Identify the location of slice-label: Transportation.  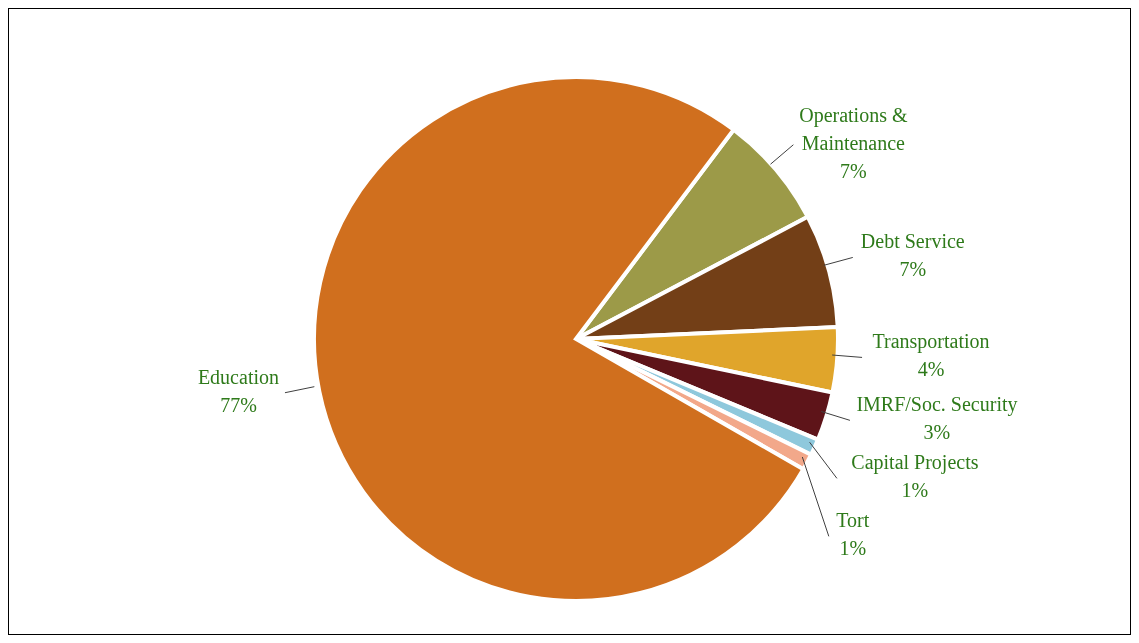
(931, 342).